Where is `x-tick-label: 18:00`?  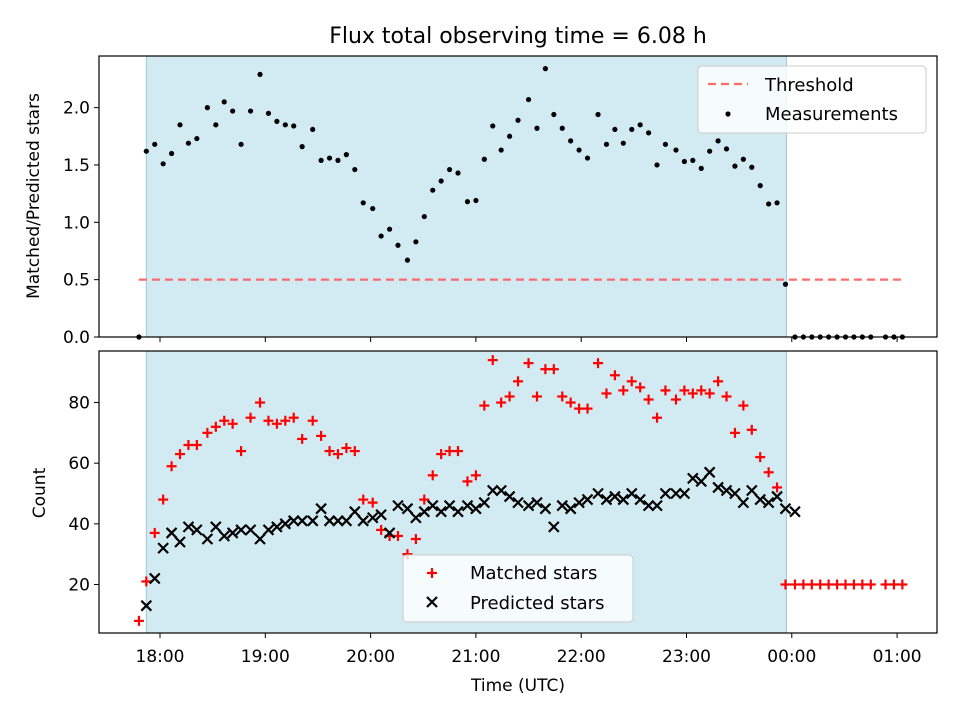 x-tick-label: 18:00 is located at coordinates (160, 657).